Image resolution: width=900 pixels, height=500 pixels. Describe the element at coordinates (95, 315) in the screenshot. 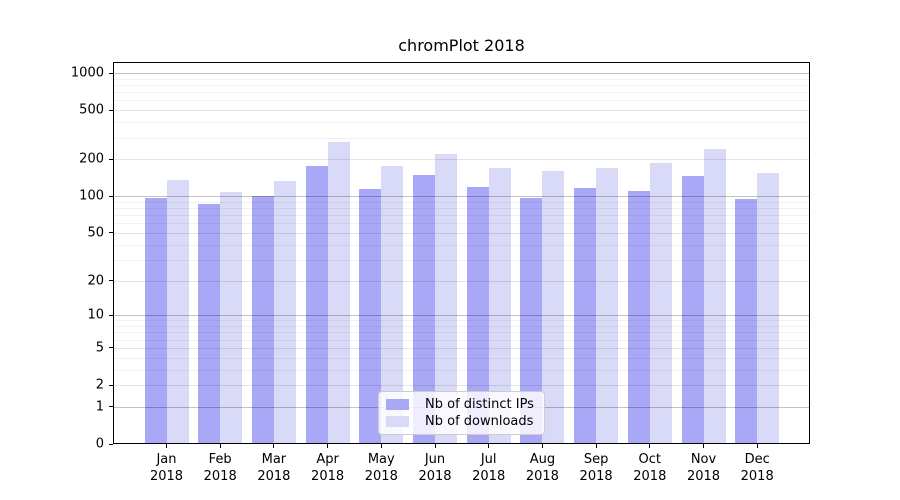

I see `y-tick-label-10: 10` at that location.